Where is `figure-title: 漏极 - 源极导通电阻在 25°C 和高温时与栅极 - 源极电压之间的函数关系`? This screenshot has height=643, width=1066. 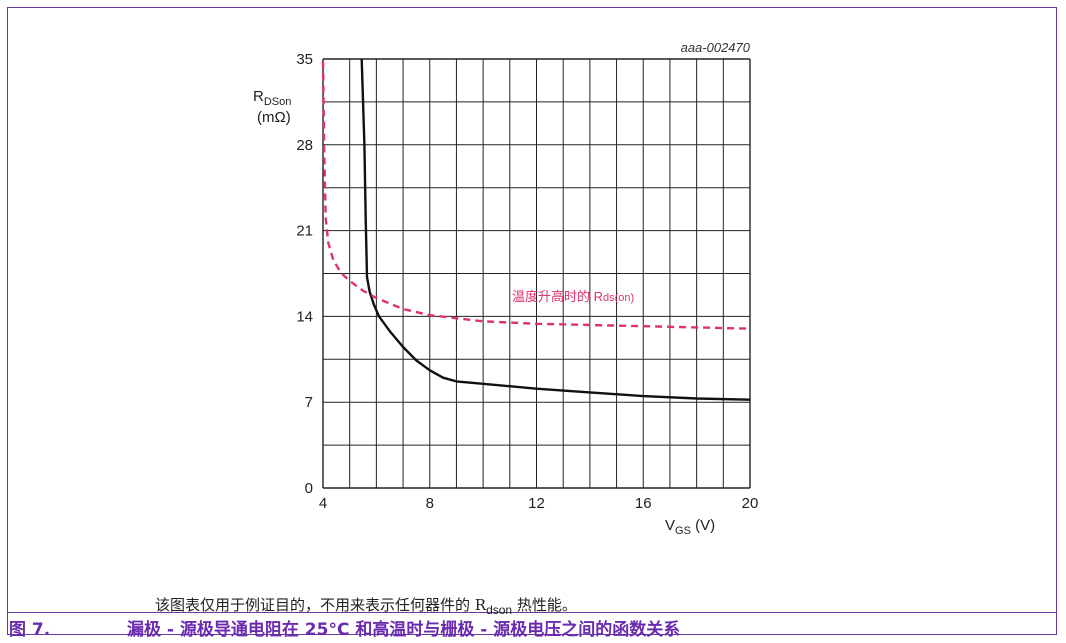
figure-title: 漏极 - 源极导通电阻在 25°C 和高温时与栅极 - 源极电压之间的函数关系 is located at coordinates (404, 630).